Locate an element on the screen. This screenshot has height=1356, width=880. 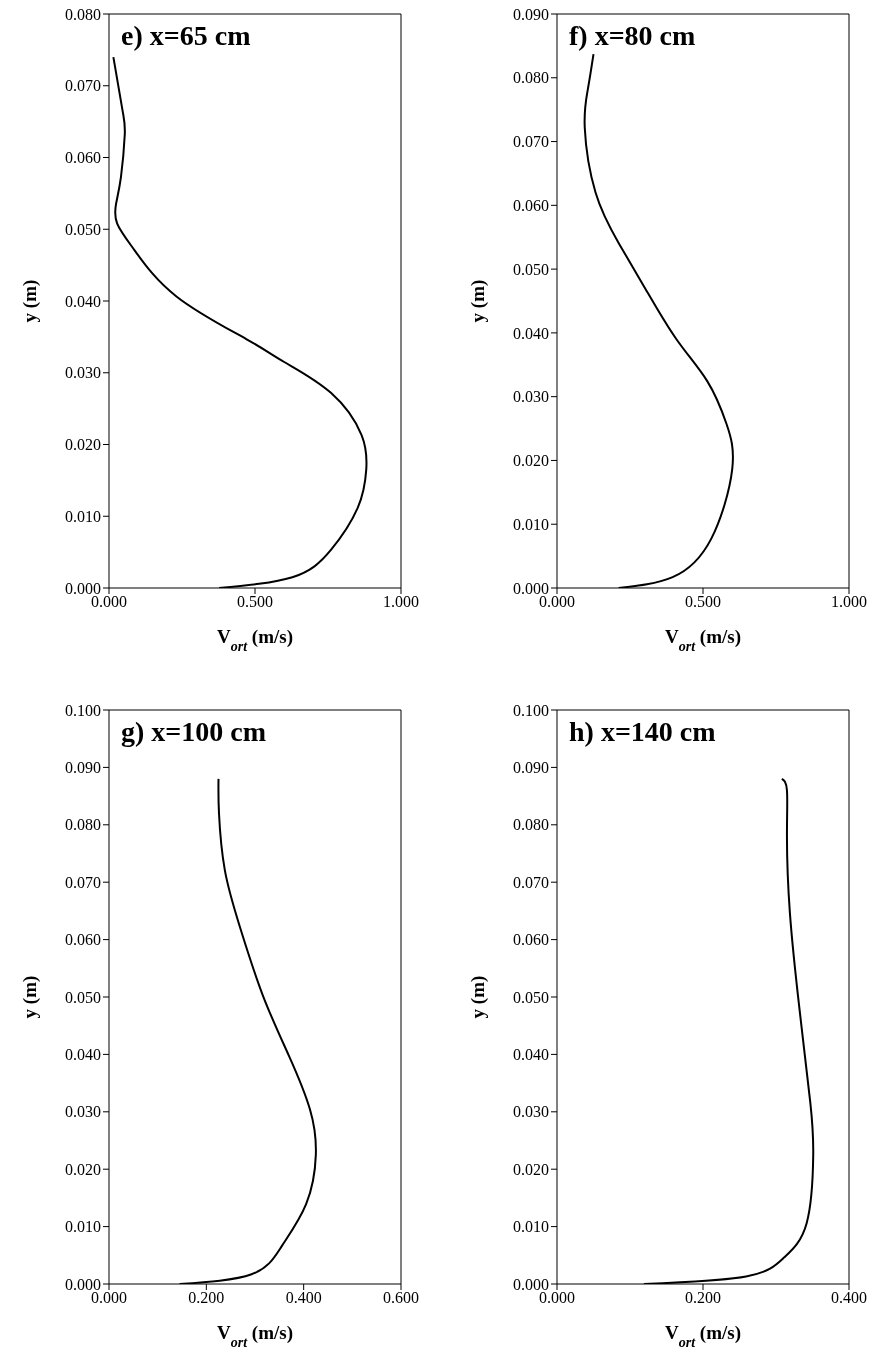
chart-title: g) x=100 cm is located at coordinates (194, 732).